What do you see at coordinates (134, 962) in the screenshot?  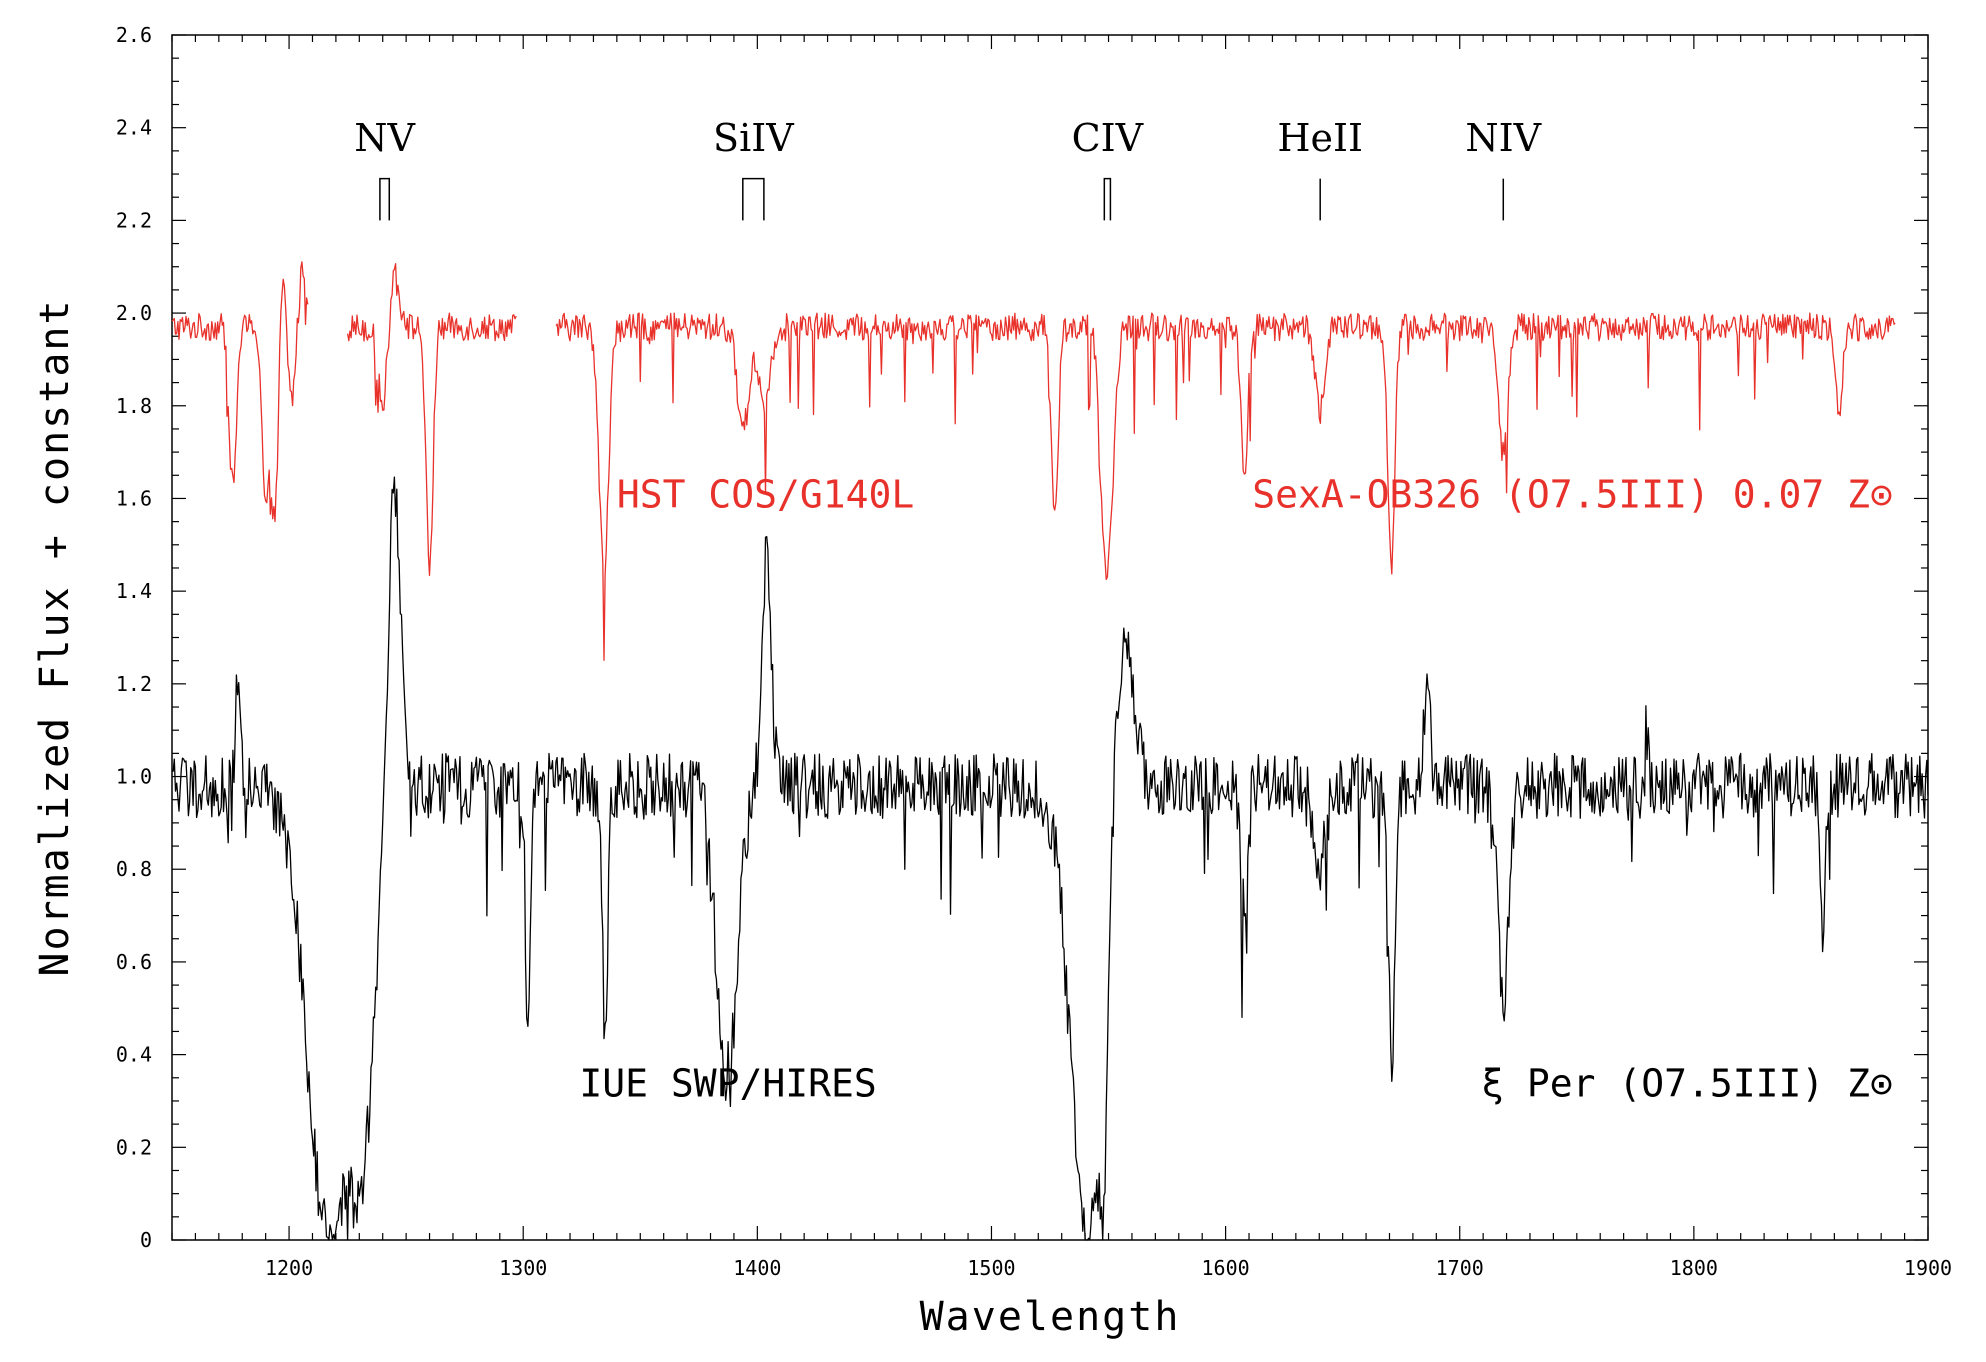 I see `y-tick-label: 0.6` at bounding box center [134, 962].